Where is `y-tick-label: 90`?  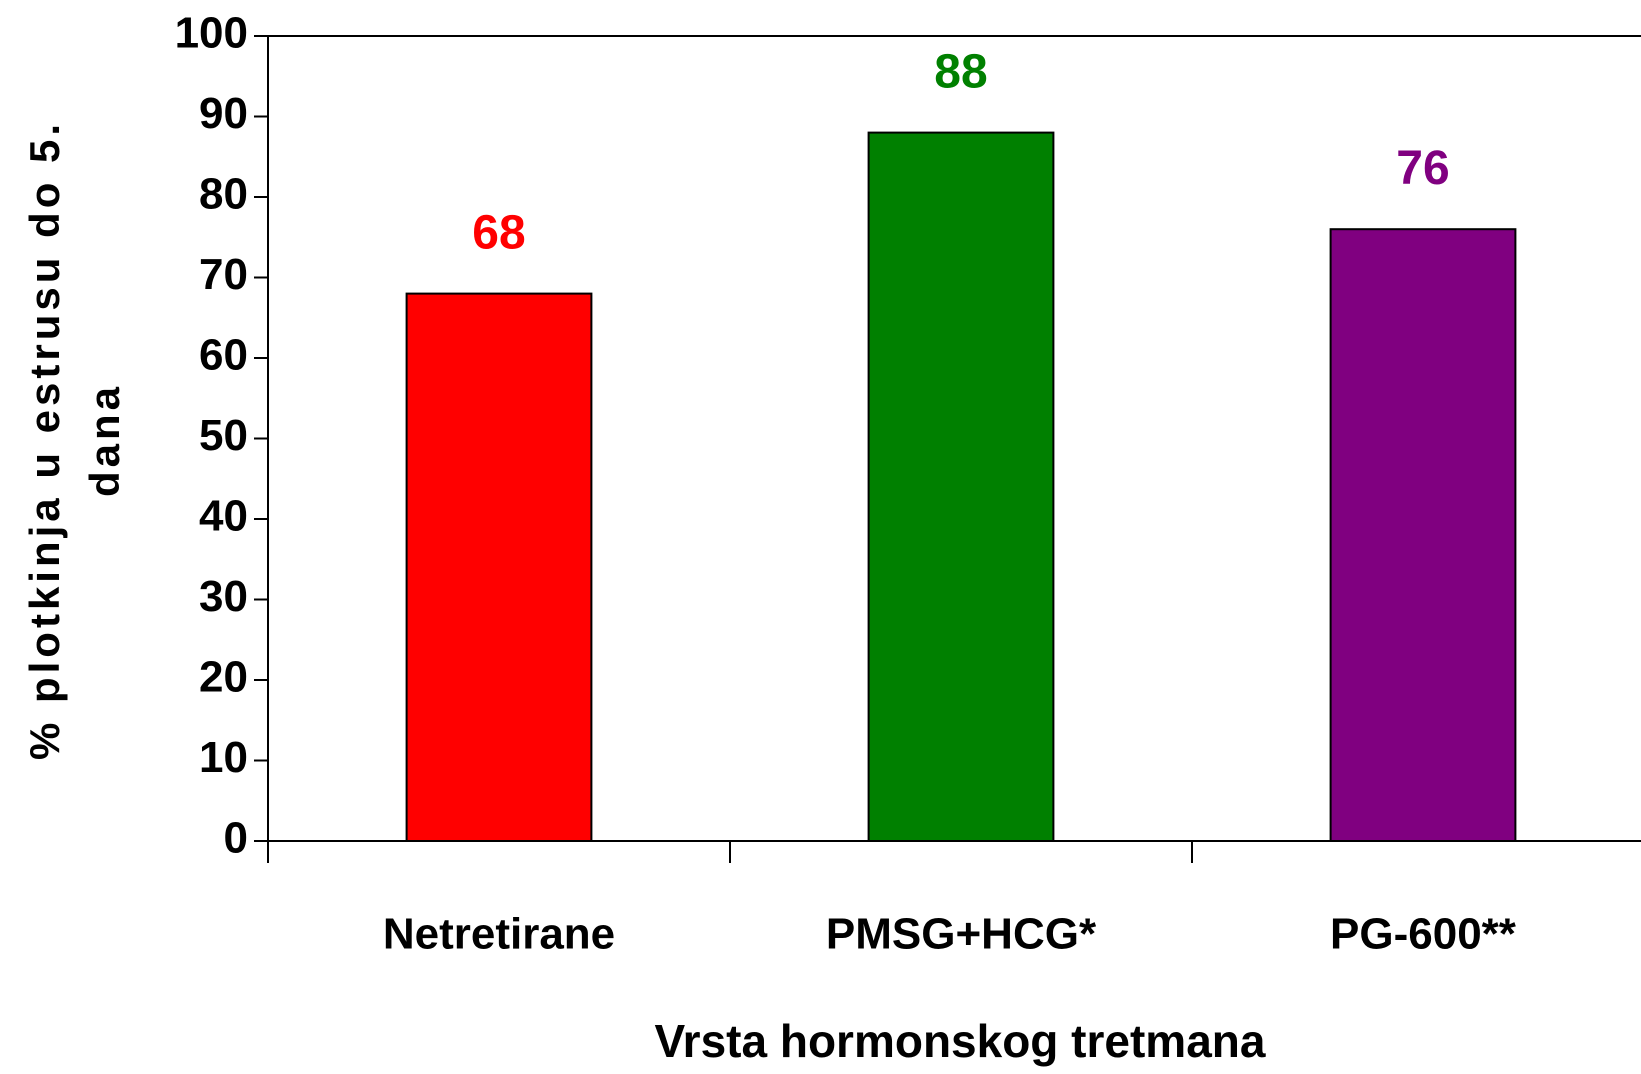 y-tick-label: 90 is located at coordinates (223, 113).